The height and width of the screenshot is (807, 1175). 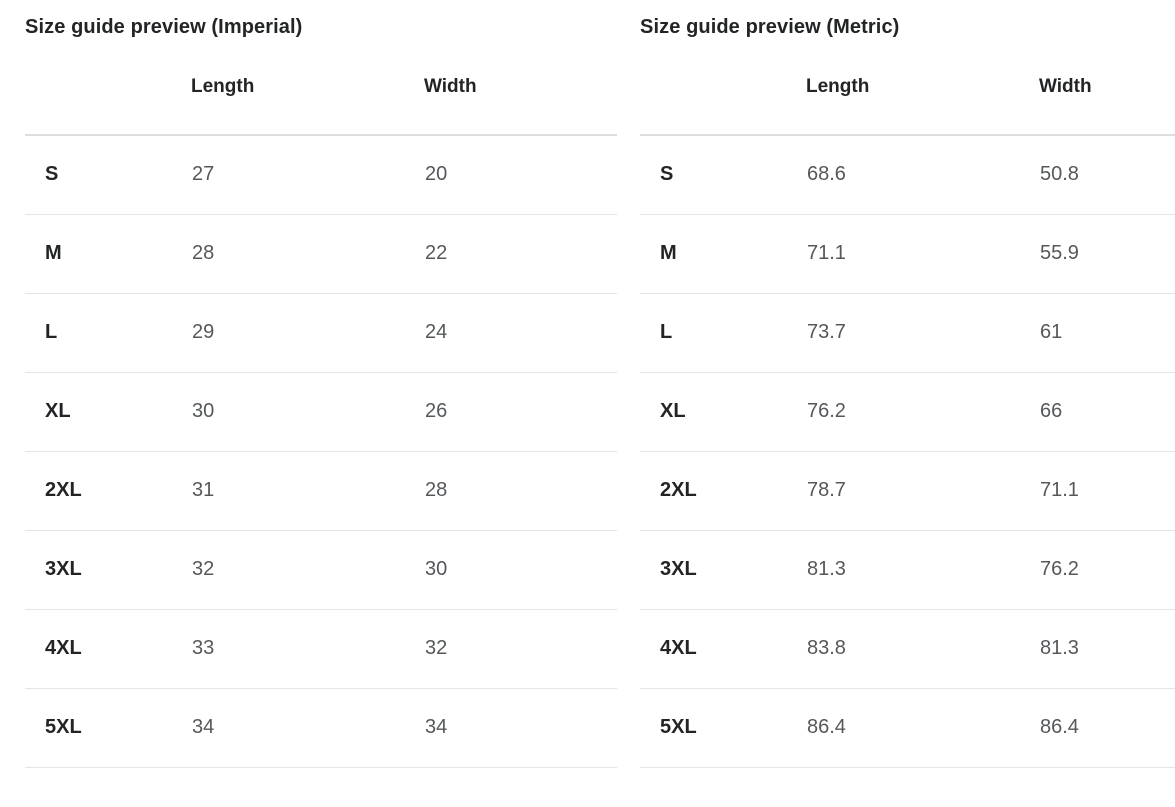 What do you see at coordinates (436, 648) in the screenshot?
I see `width-value: 32` at bounding box center [436, 648].